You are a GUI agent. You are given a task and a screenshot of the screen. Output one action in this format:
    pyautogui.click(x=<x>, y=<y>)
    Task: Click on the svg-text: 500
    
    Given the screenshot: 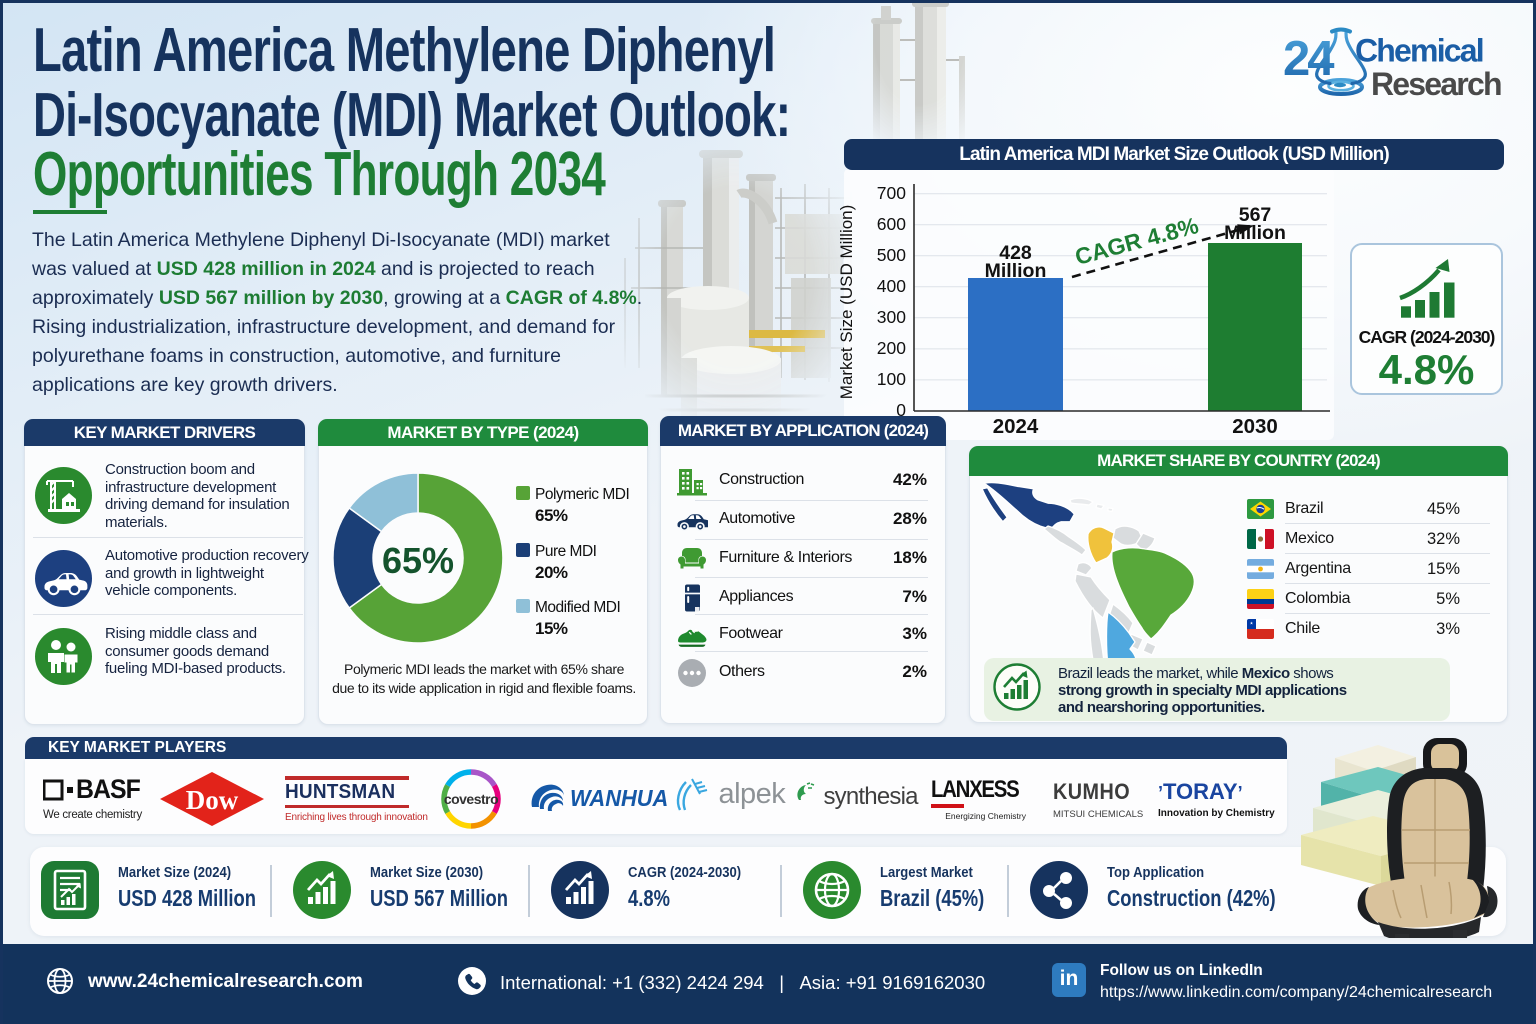 What is the action you would take?
    pyautogui.click(x=891, y=255)
    